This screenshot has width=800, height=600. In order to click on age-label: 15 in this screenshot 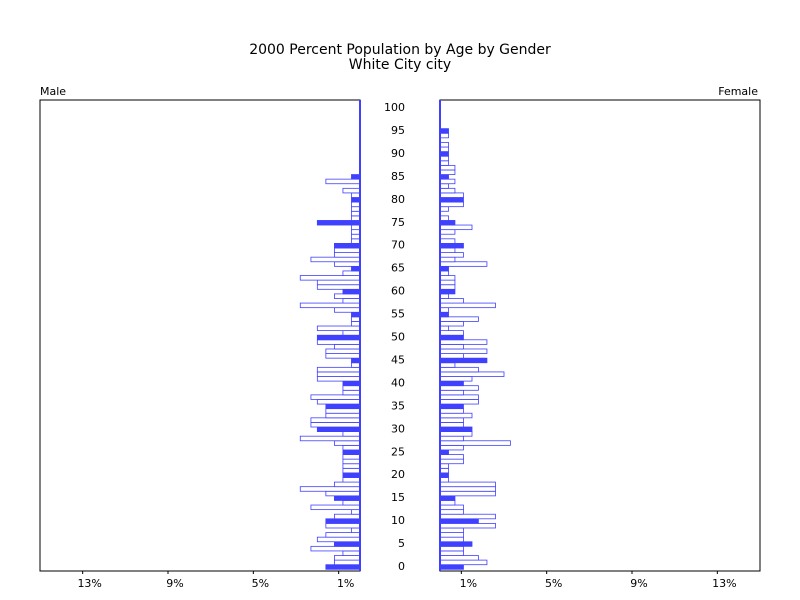, I will do `click(398, 497)`.